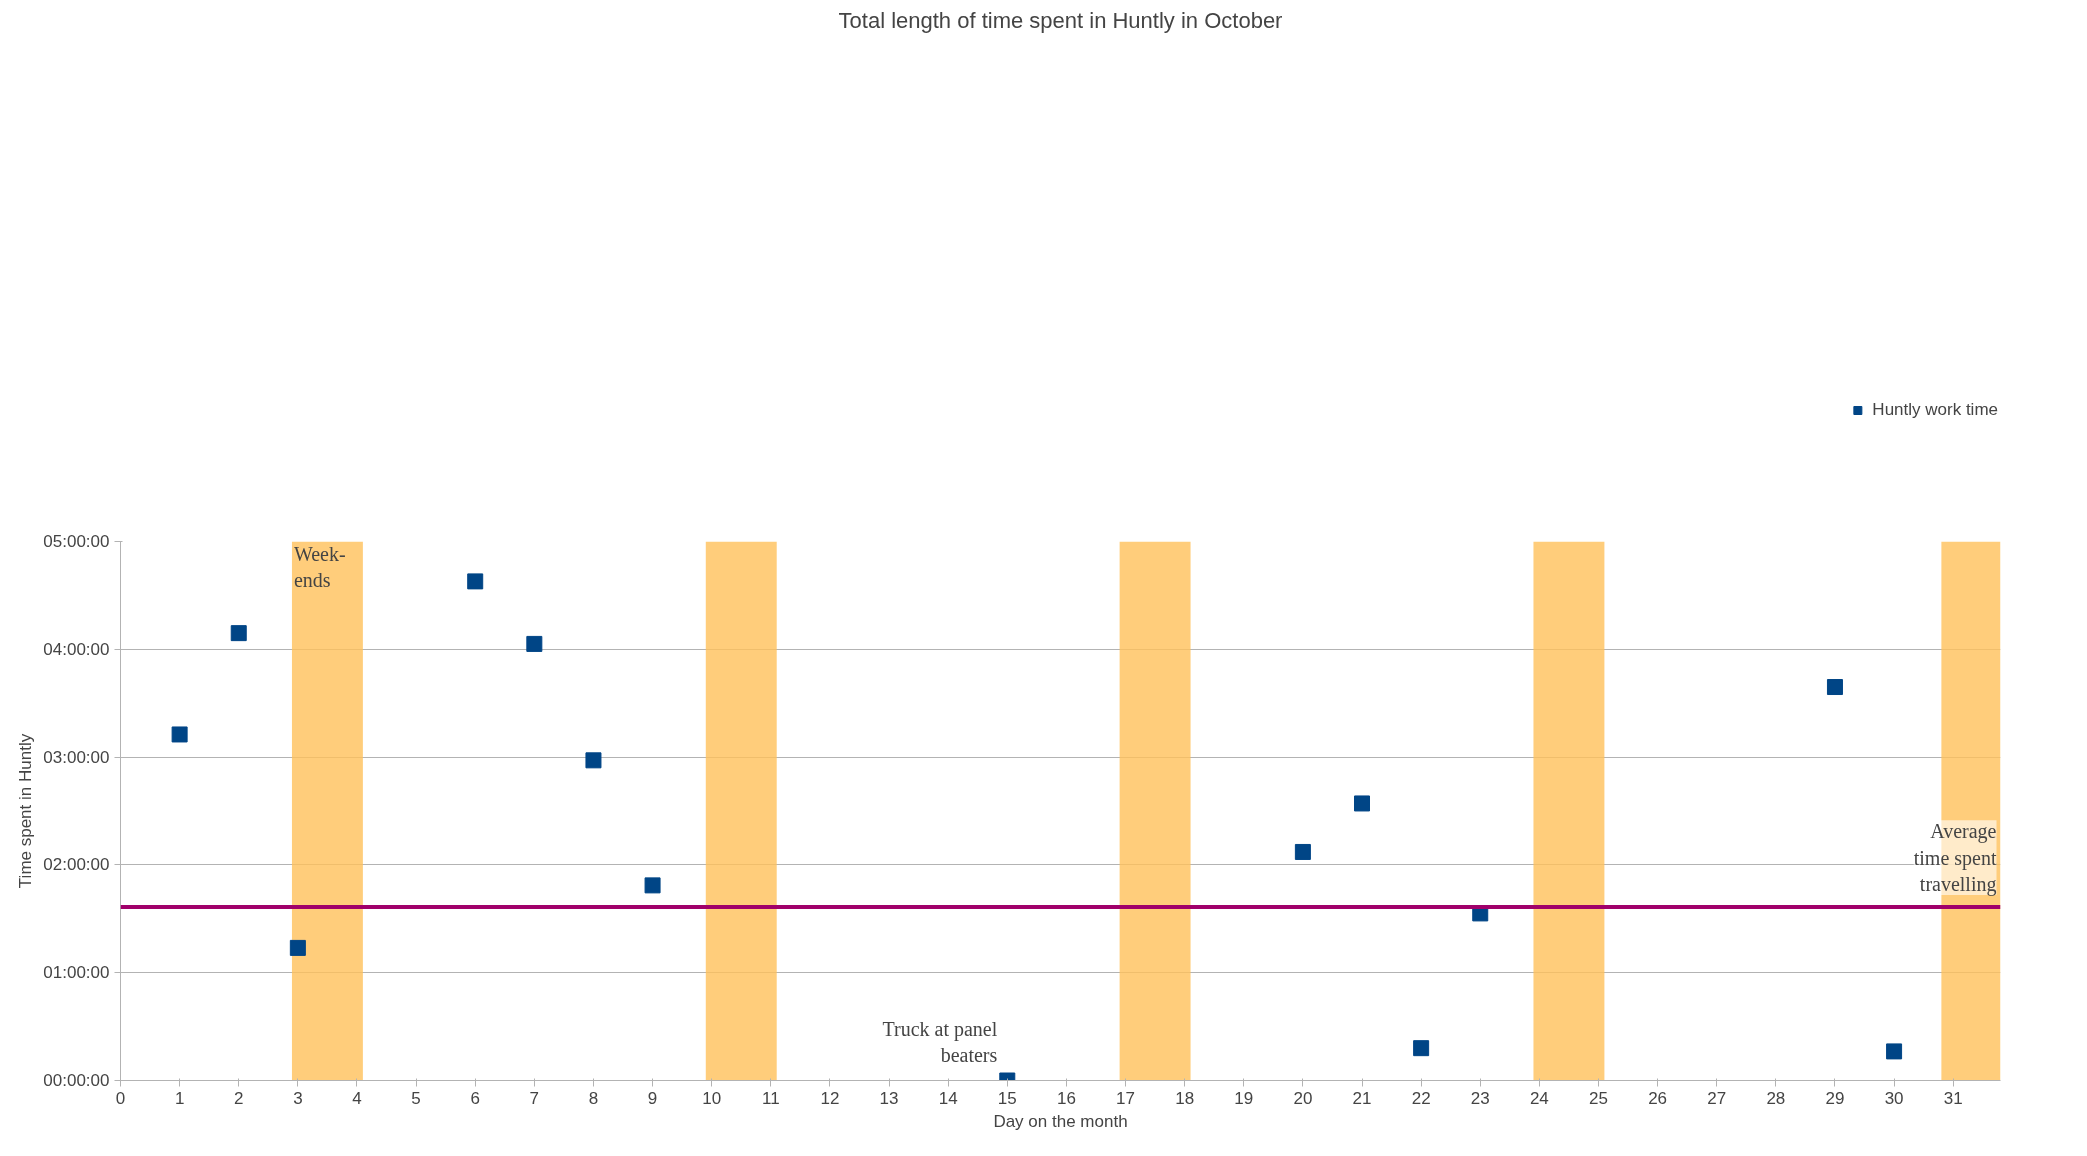  What do you see at coordinates (76, 973) in the screenshot?
I see `y-tick-label: 01:00:00` at bounding box center [76, 973].